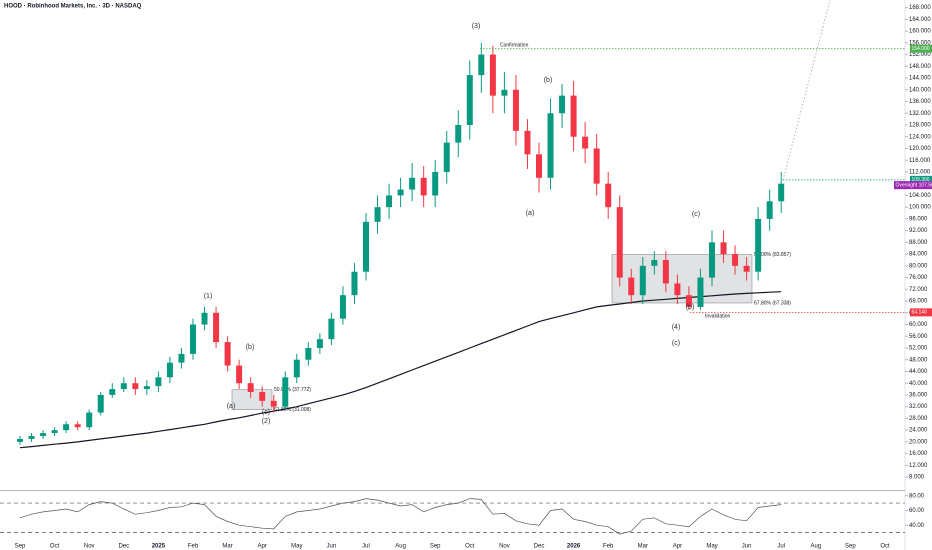 This screenshot has height=550, width=932. I want to click on y-tick-label: 8.000, so click(917, 478).